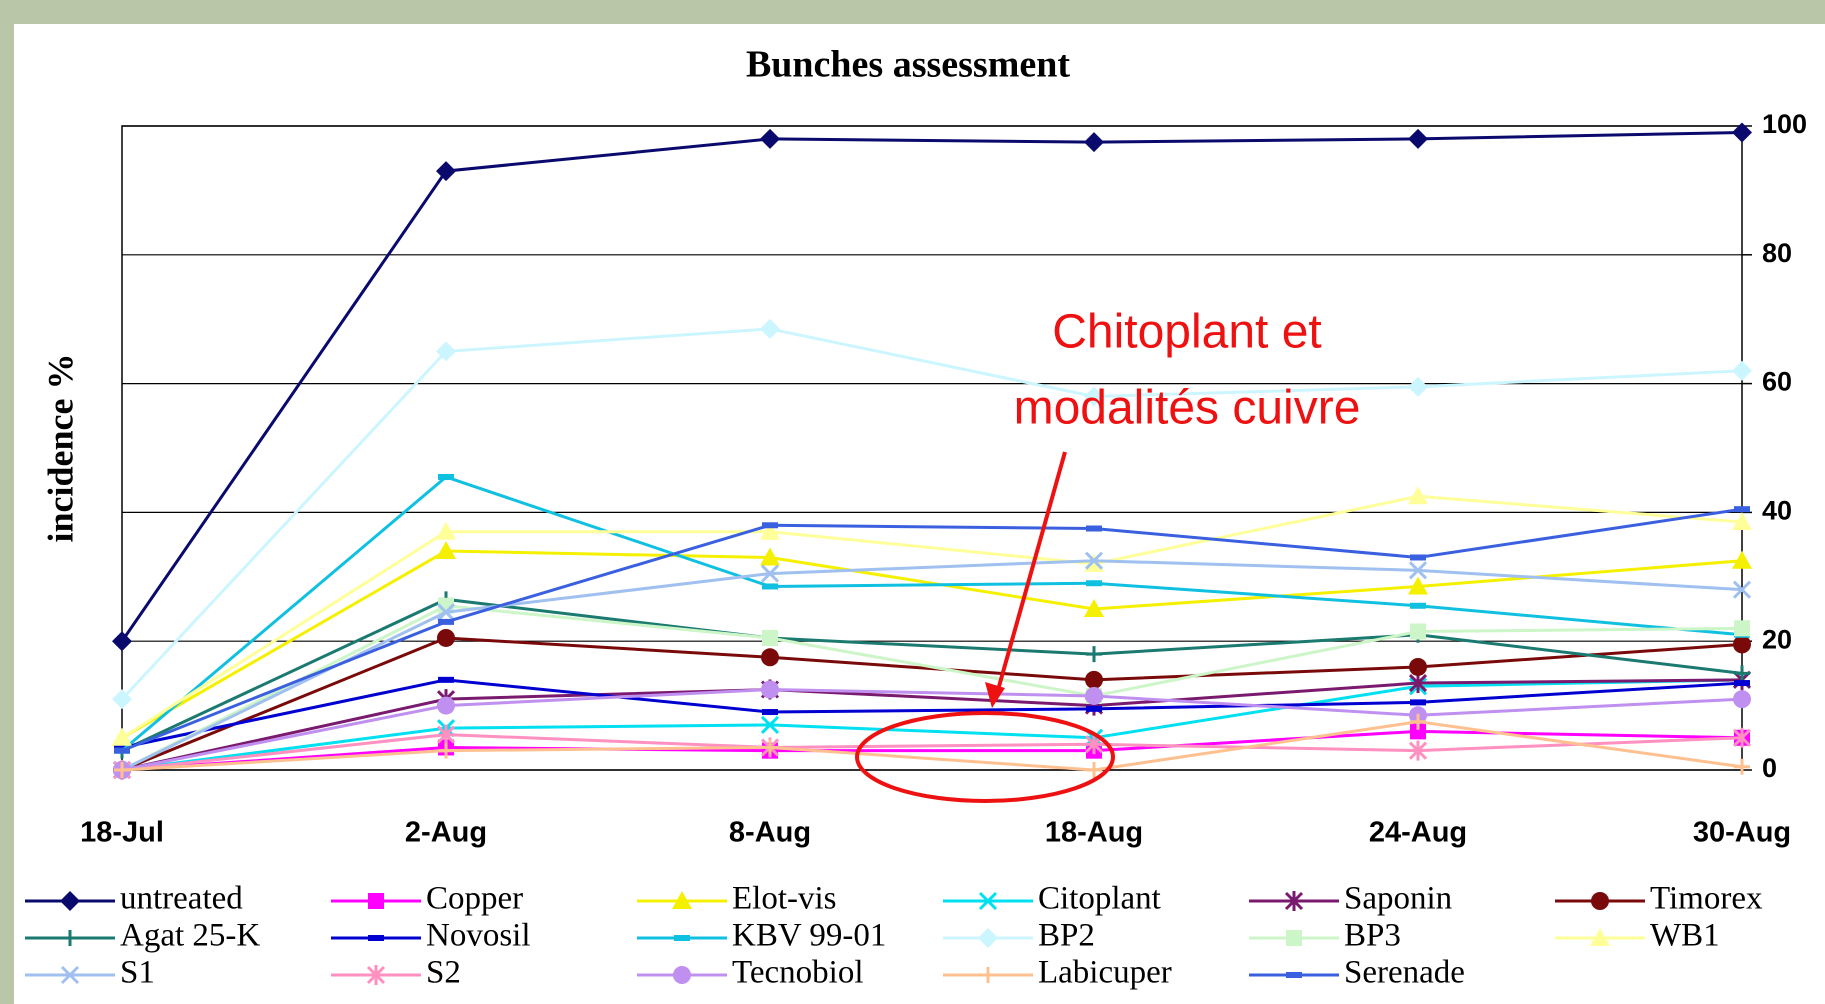  What do you see at coordinates (1777, 511) in the screenshot?
I see `y-tick-label: 40` at bounding box center [1777, 511].